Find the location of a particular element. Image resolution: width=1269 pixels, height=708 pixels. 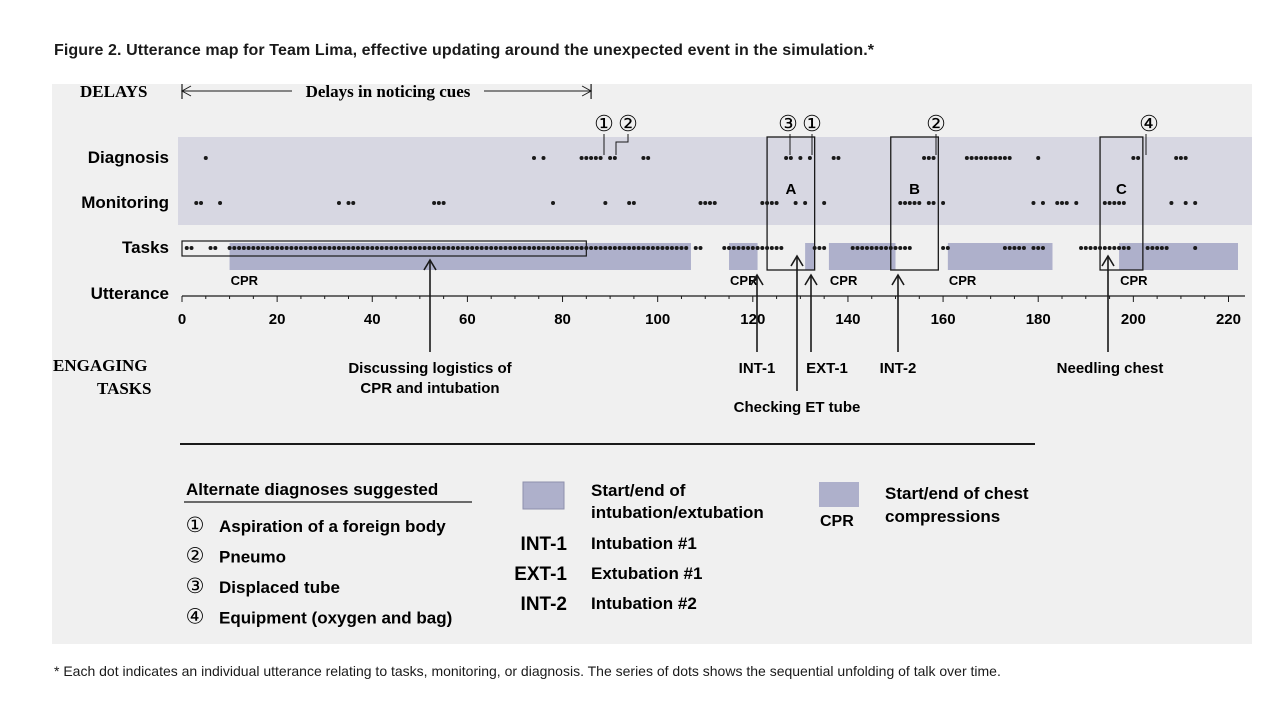

diagnosis-monitoring-band is located at coordinates (715, 181).